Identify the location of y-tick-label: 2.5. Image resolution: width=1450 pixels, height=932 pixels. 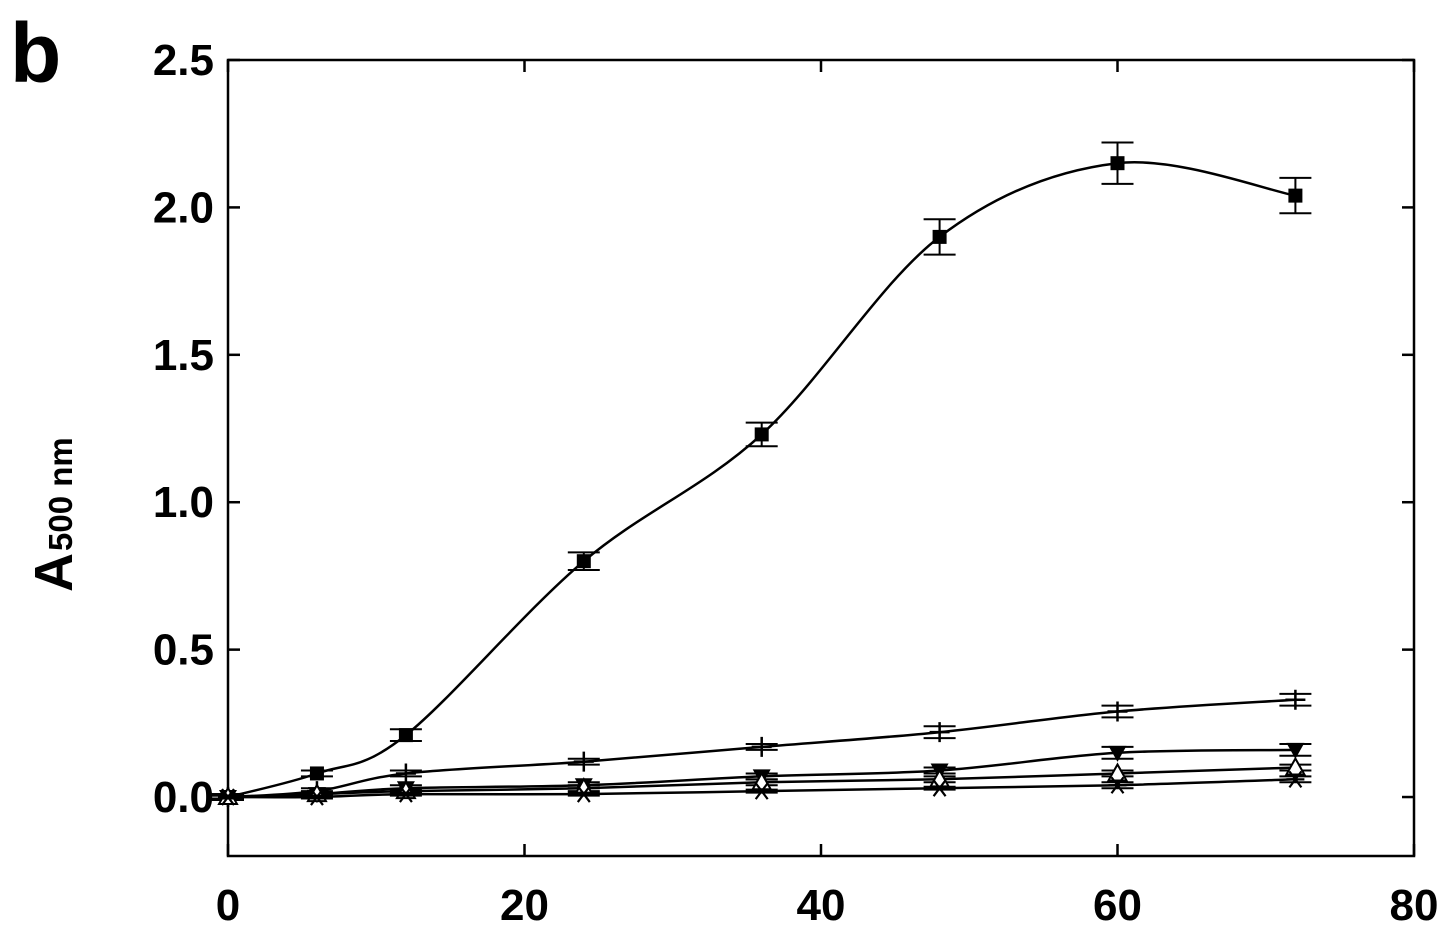
(183, 60).